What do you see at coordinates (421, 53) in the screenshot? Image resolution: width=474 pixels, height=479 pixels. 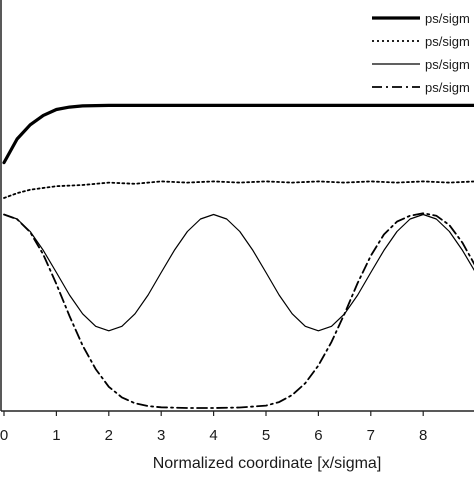 I see `legend: ps/sigm ps/sigm ps/sigm ps/sigm` at bounding box center [421, 53].